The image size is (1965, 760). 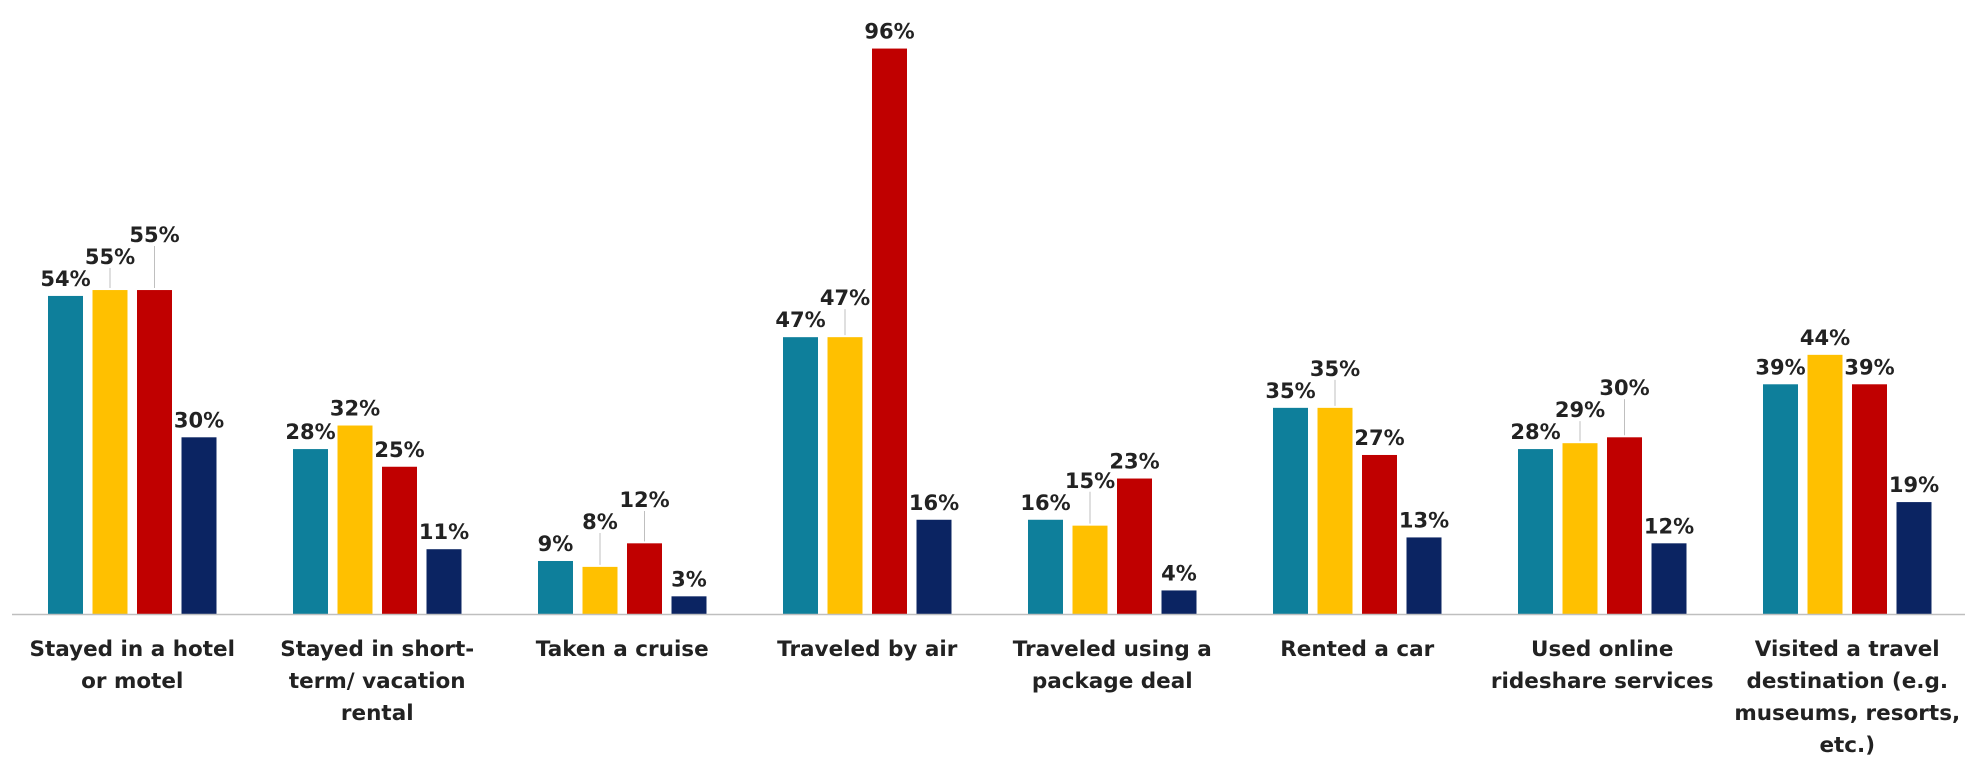 What do you see at coordinates (399, 450) in the screenshot?
I see `value-label-1-2: 25%` at bounding box center [399, 450].